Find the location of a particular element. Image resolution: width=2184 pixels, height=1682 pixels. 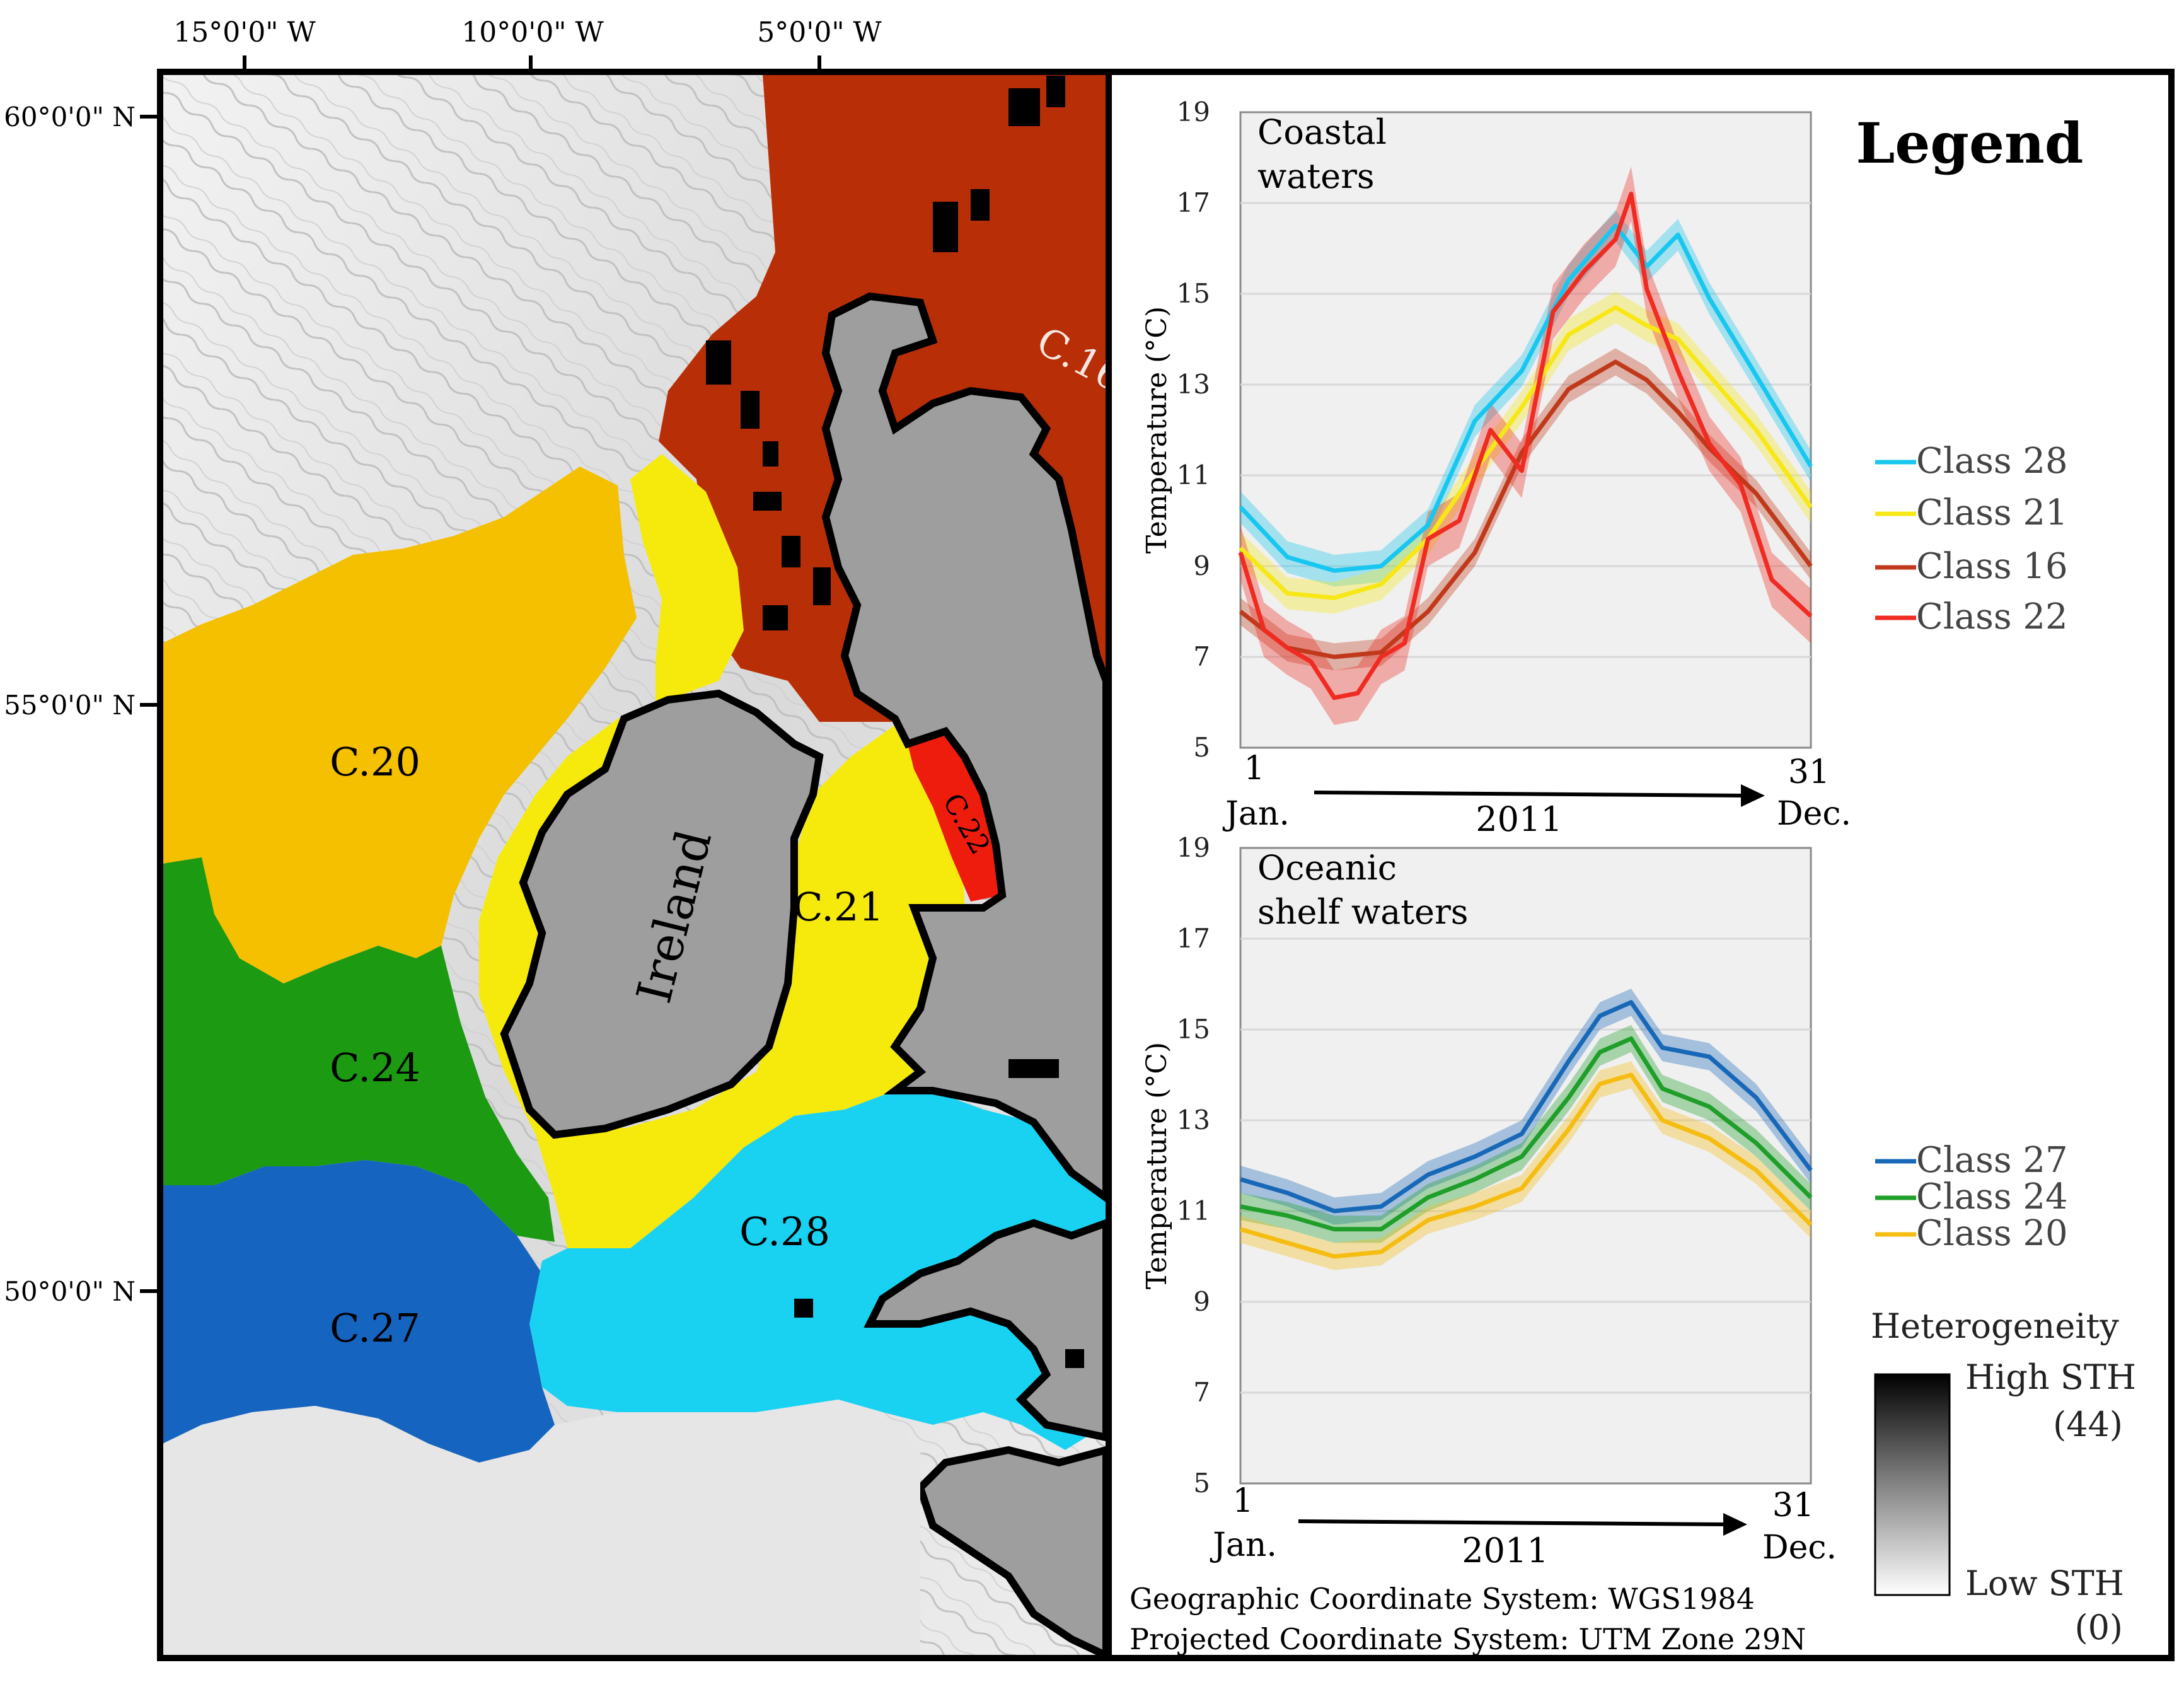

chart-oceanic-ylabel: Temperature (°C) is located at coordinates (1157, 1166).